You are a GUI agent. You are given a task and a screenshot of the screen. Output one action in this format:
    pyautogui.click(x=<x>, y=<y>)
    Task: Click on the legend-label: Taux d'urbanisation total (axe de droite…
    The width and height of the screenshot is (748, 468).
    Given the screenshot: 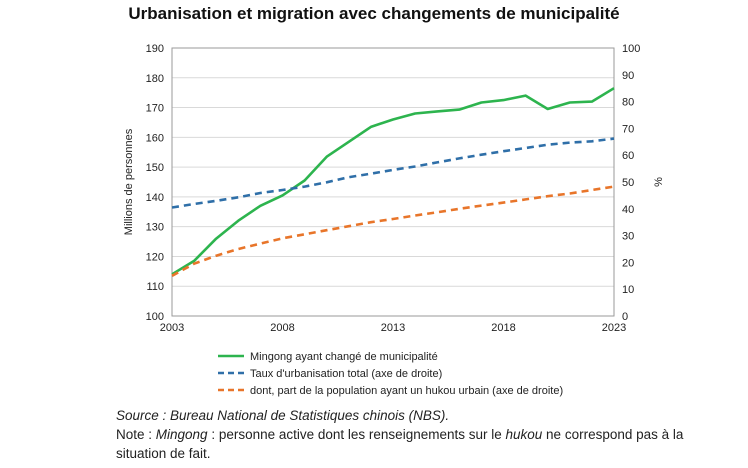 What is the action you would take?
    pyautogui.click(x=346, y=374)
    